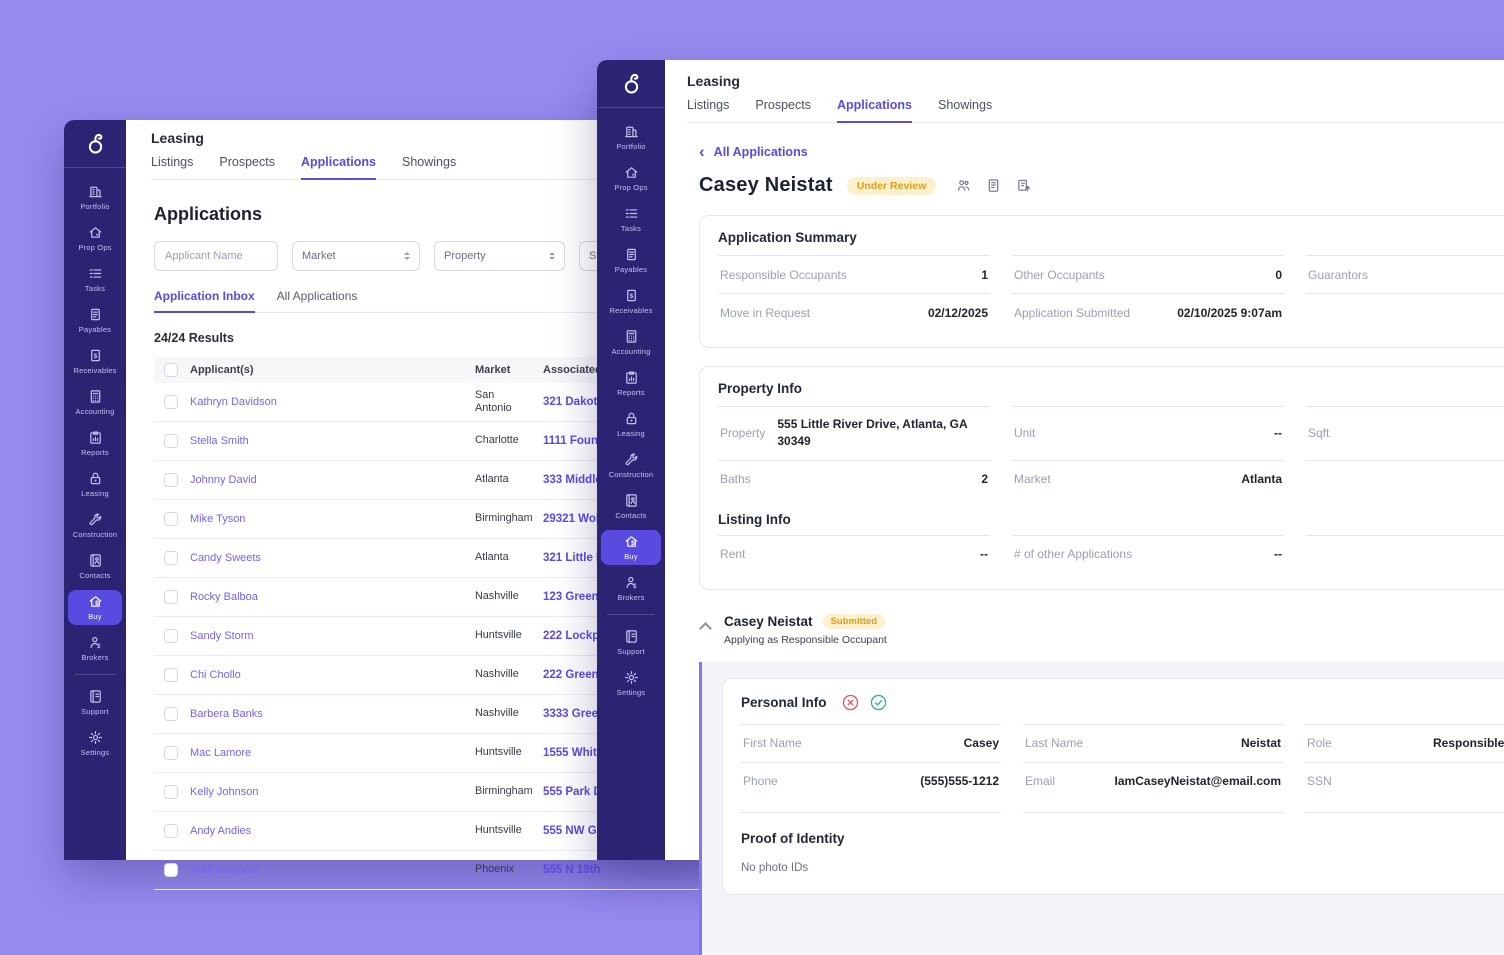  What do you see at coordinates (224, 792) in the screenshot?
I see `applicant-link: Kelly Johnson` at bounding box center [224, 792].